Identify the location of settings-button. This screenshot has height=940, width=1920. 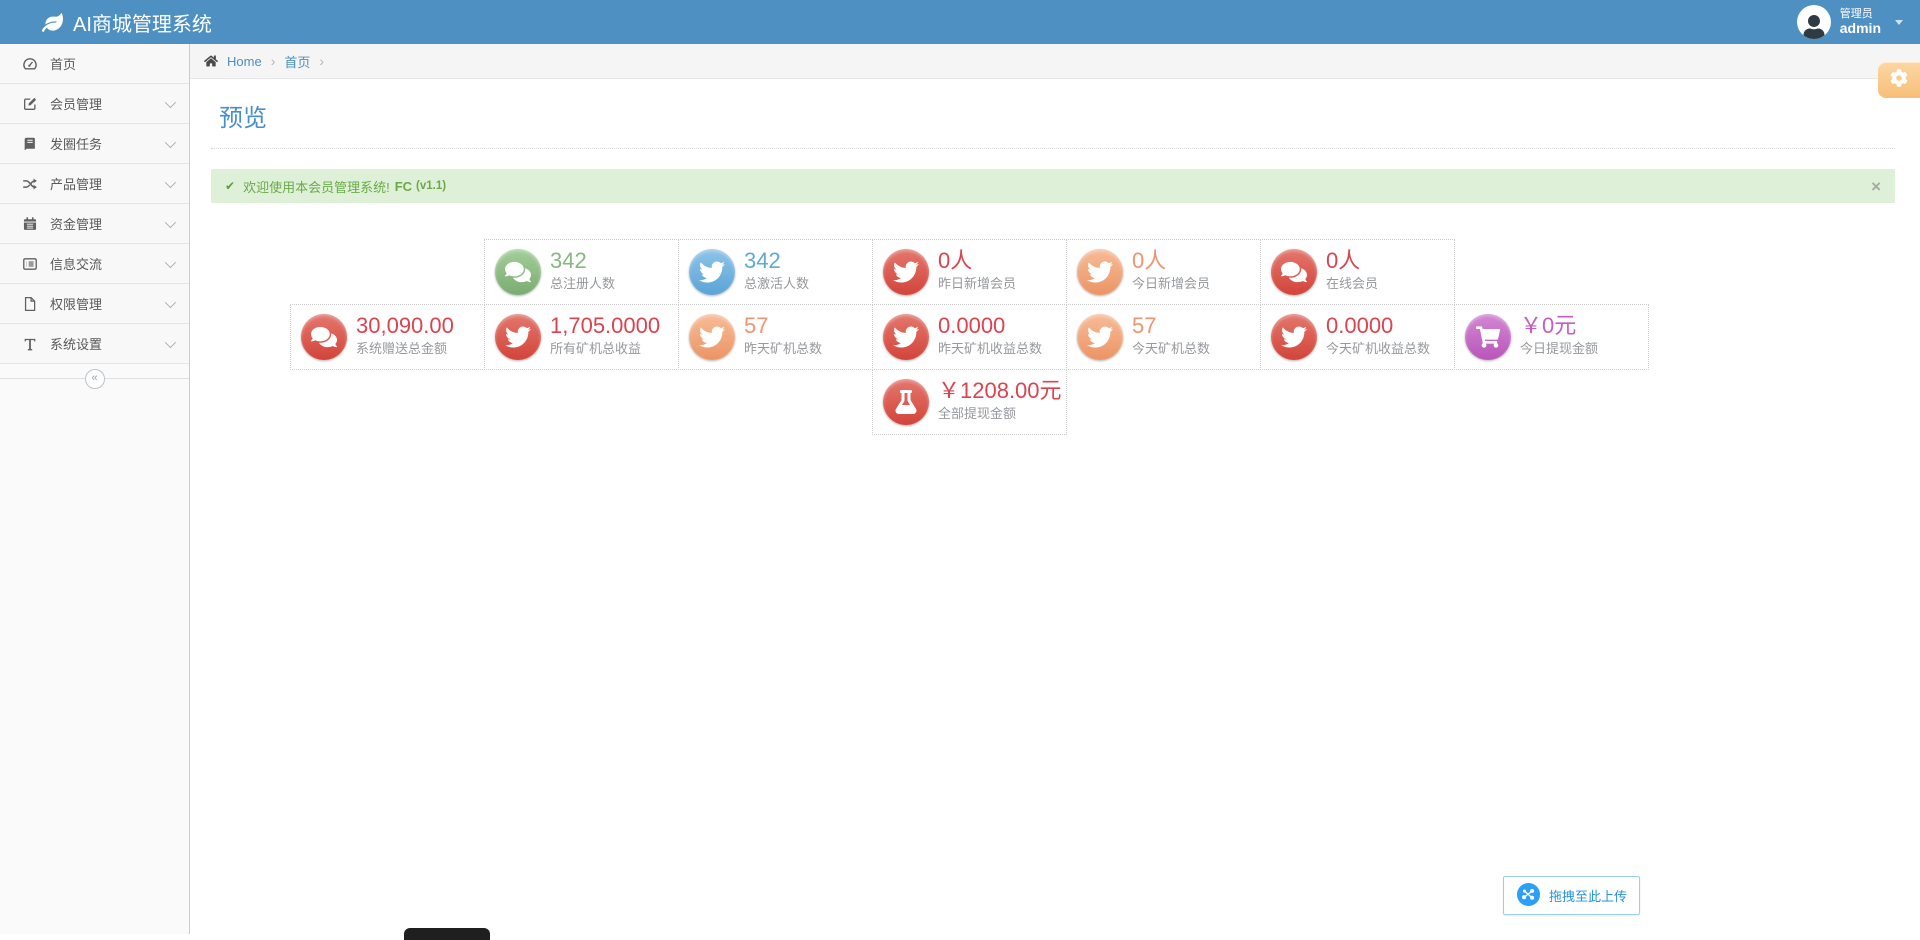
(1899, 80).